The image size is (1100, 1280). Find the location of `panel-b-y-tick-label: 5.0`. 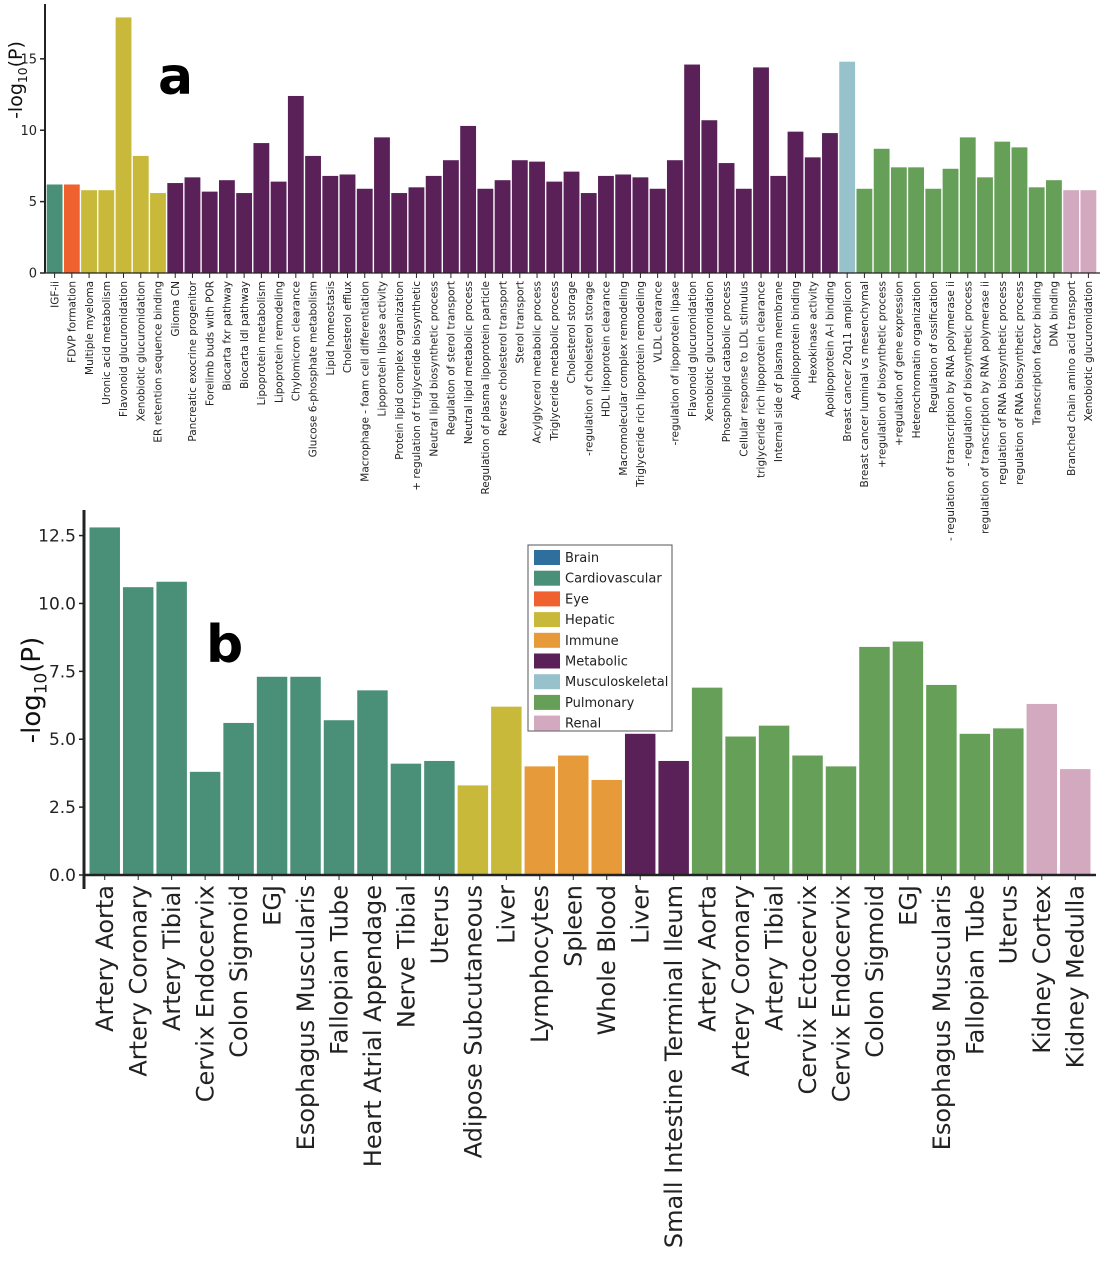

panel-b-y-tick-label: 5.0 is located at coordinates (62, 740).